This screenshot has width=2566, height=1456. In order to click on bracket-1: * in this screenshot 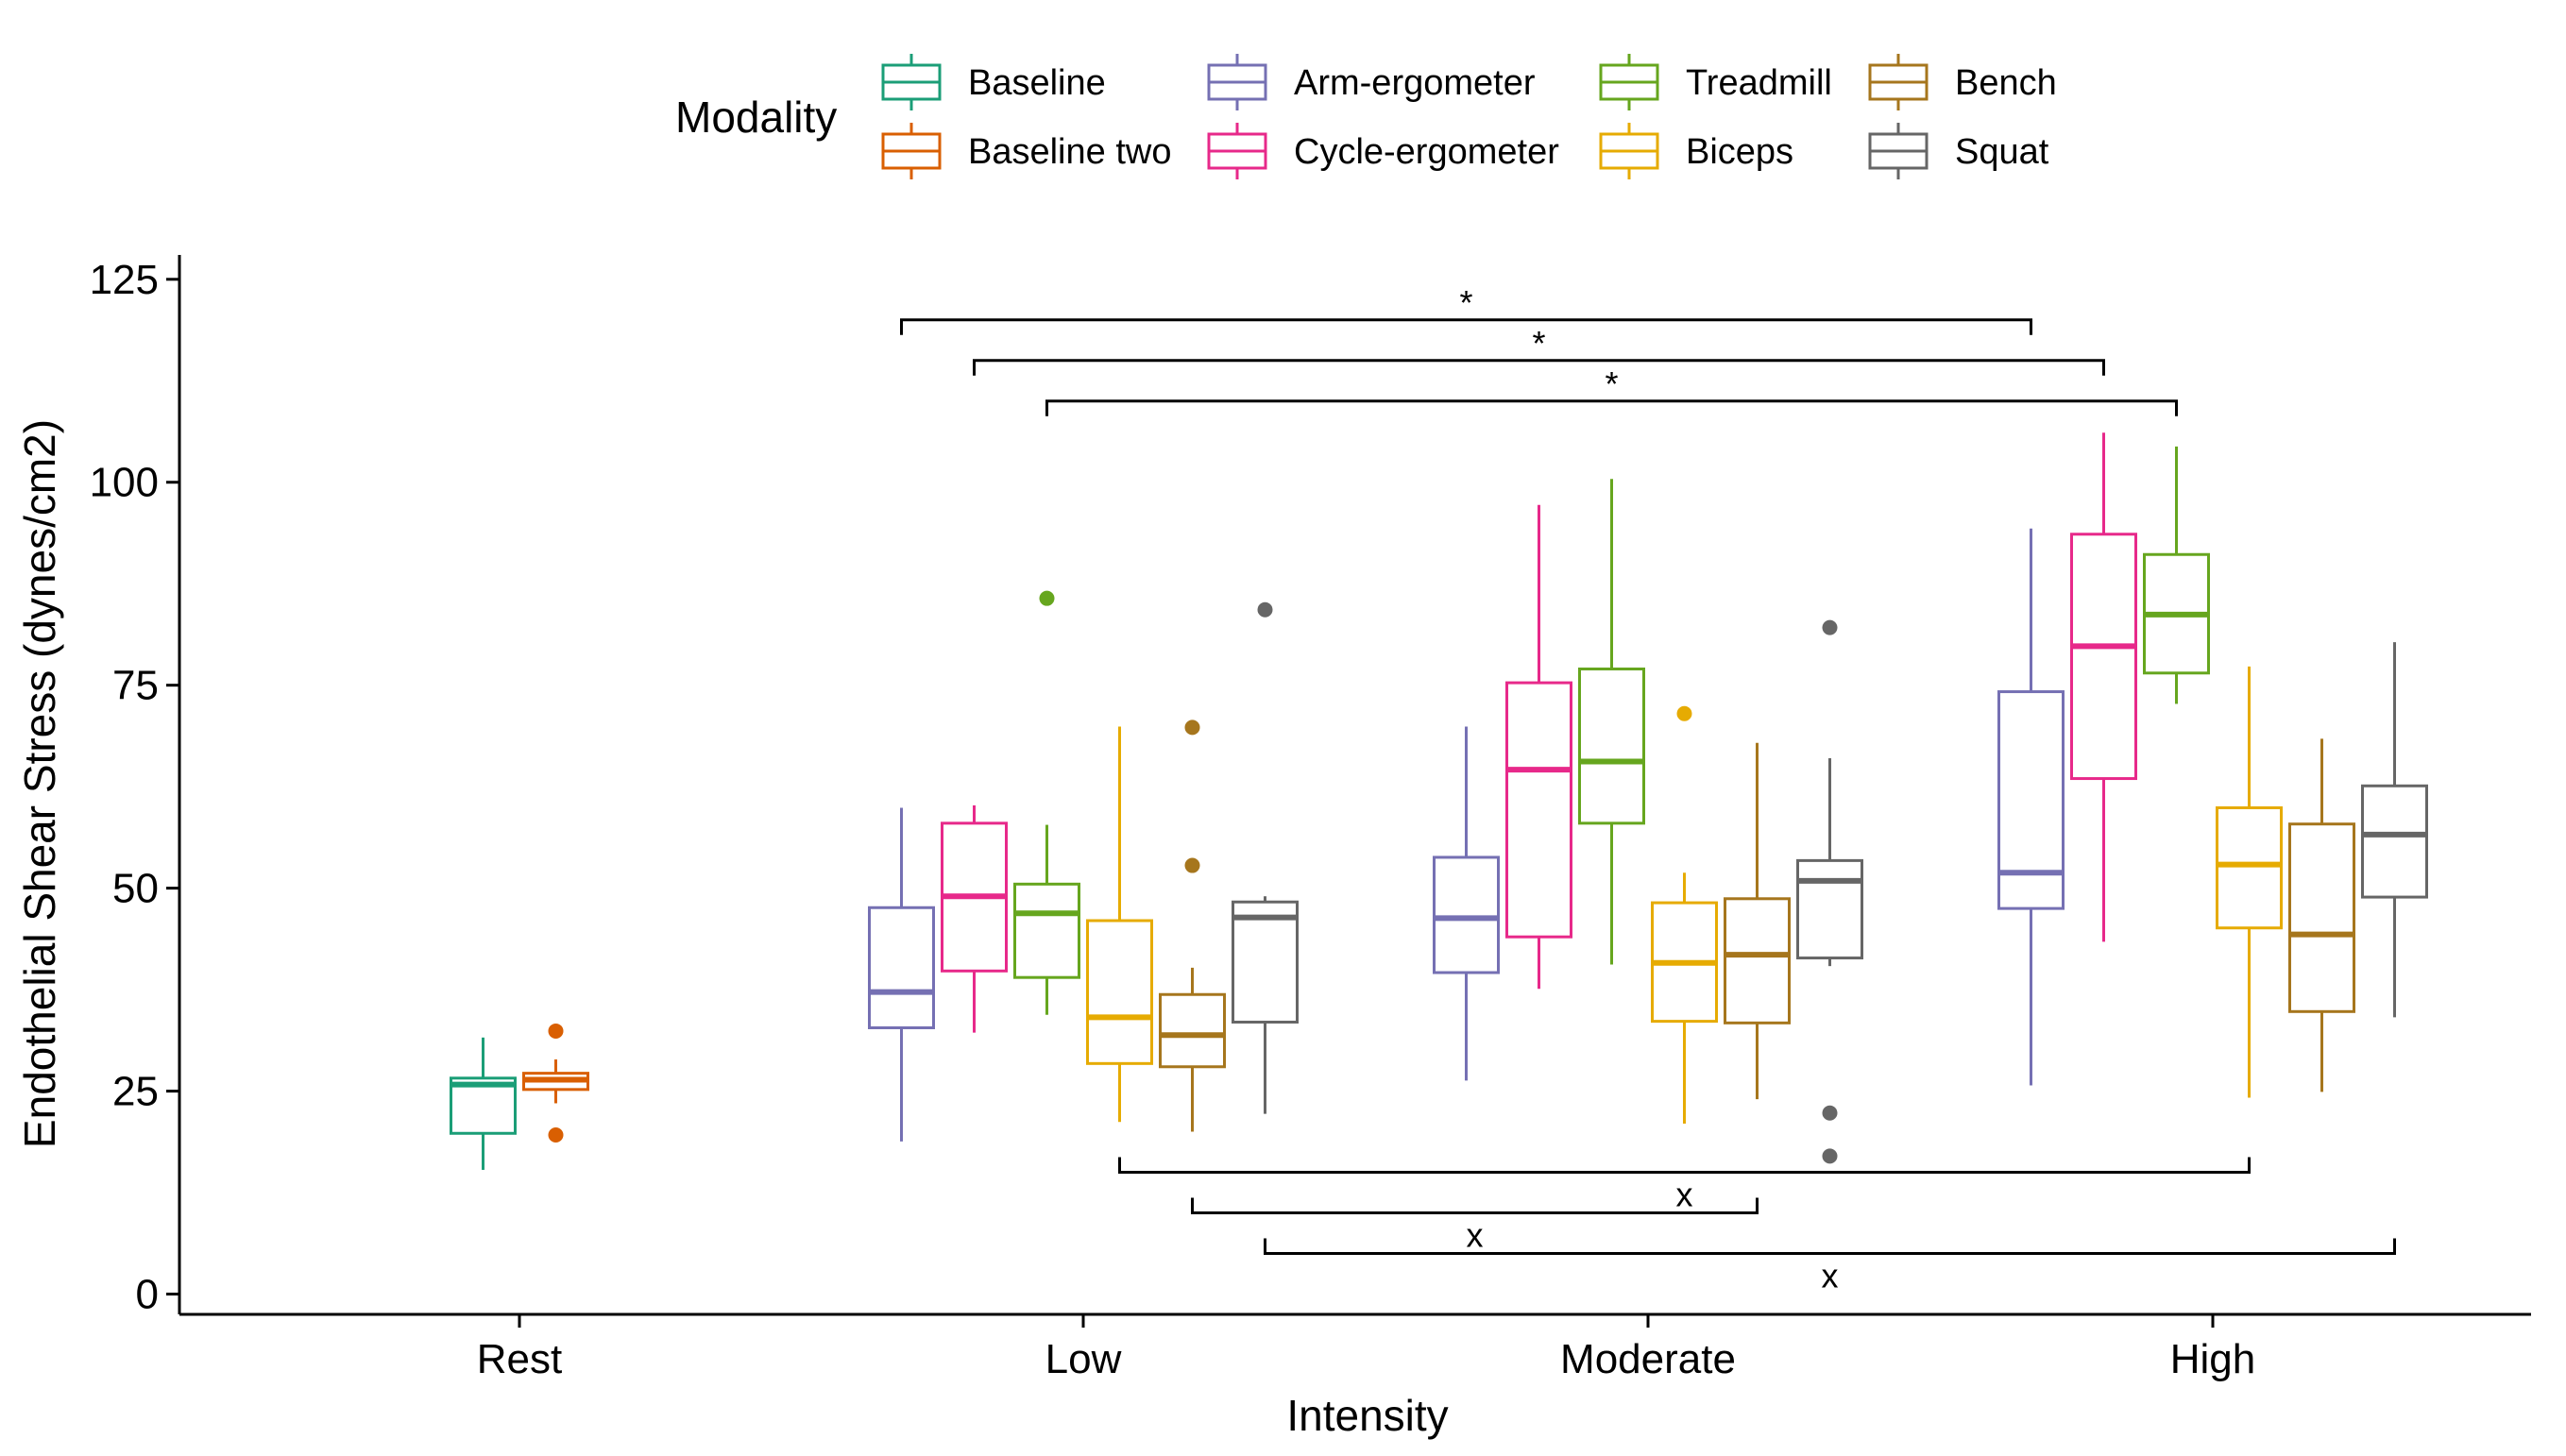, I will do `click(1539, 350)`.